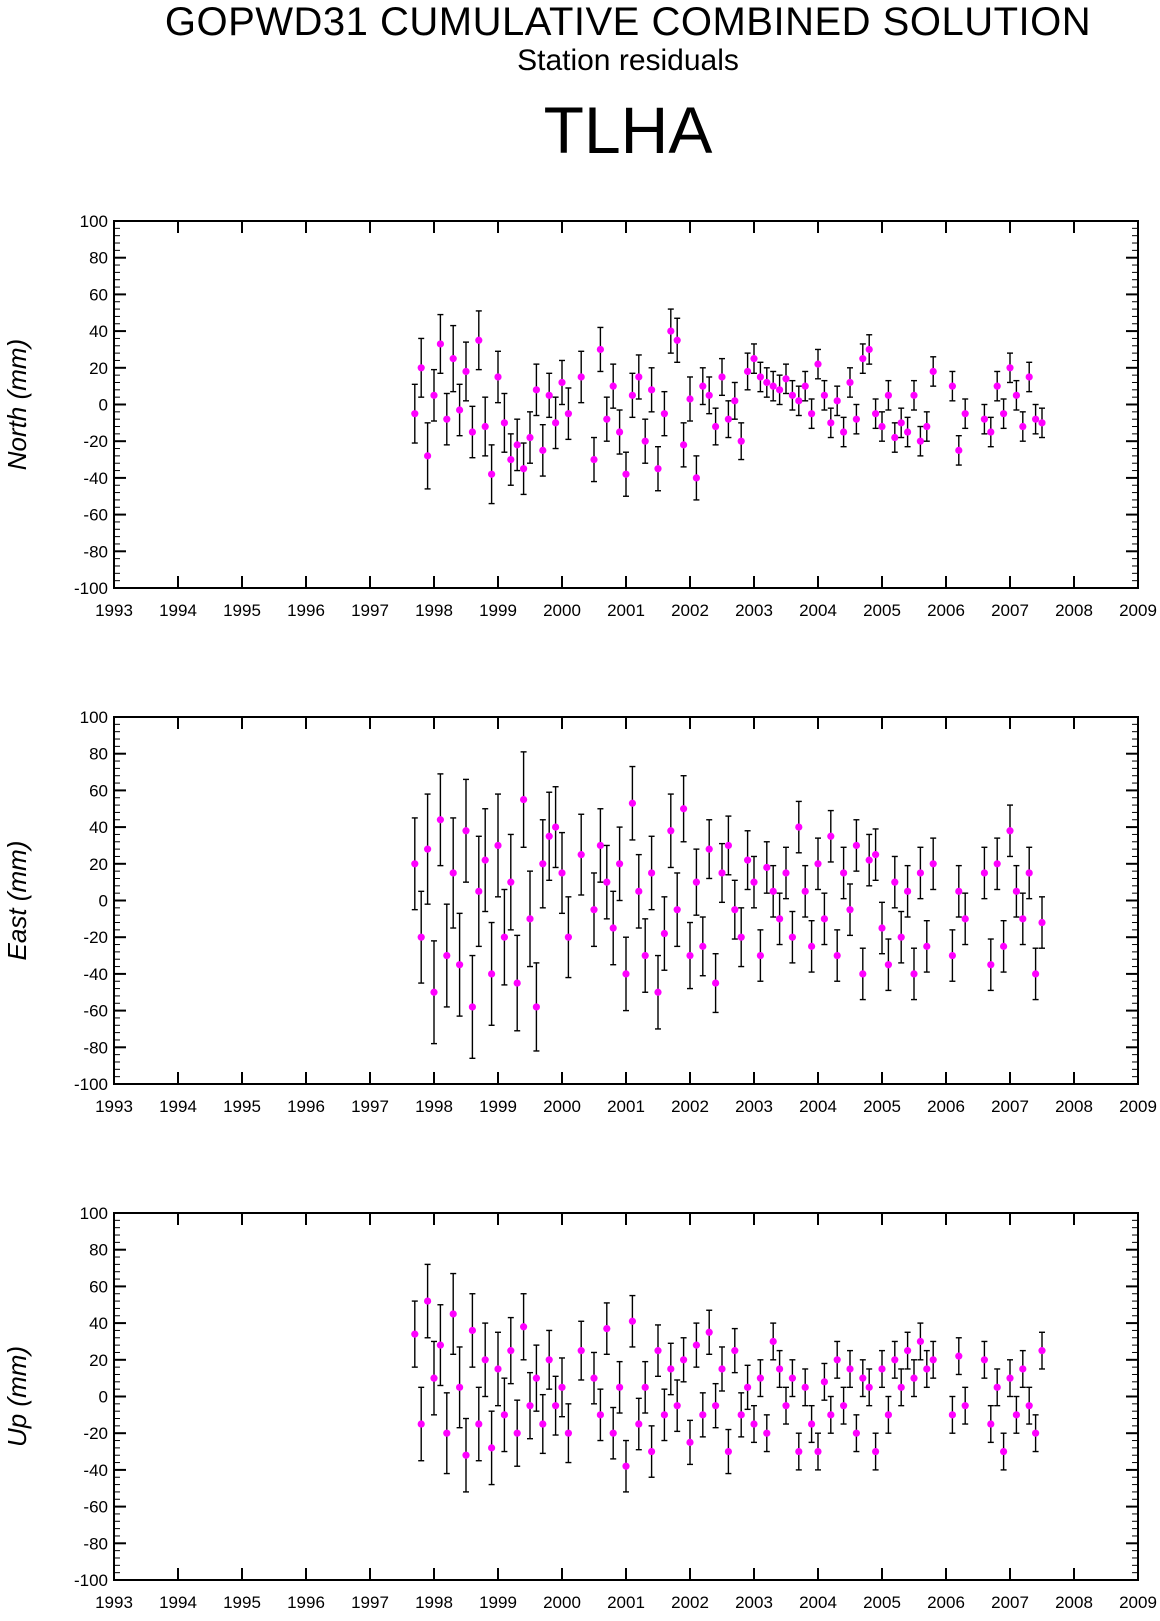 This screenshot has width=1160, height=1621. I want to click on x-tick-label: 2006, so click(946, 610).